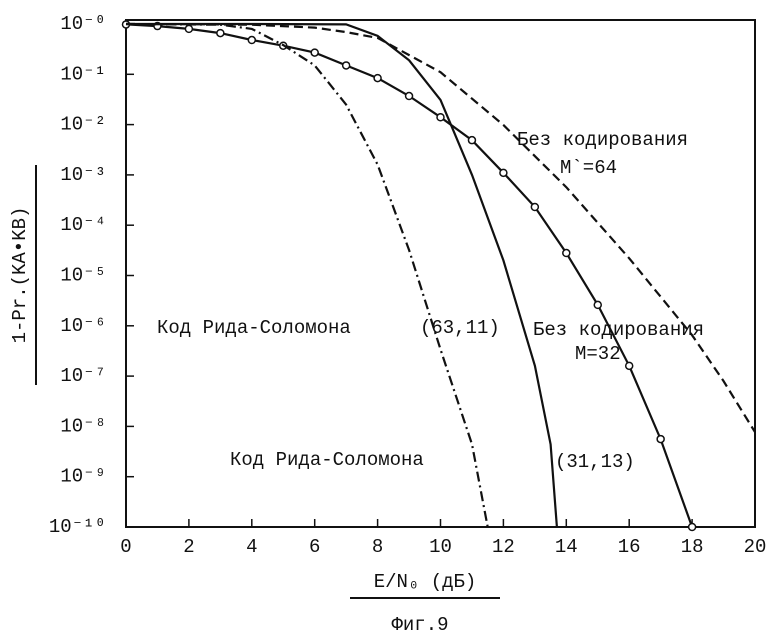 This screenshot has height=643, width=780. Describe the element at coordinates (83, 225) in the screenshot. I see `y-tick-label: 10⁻⁴` at that location.